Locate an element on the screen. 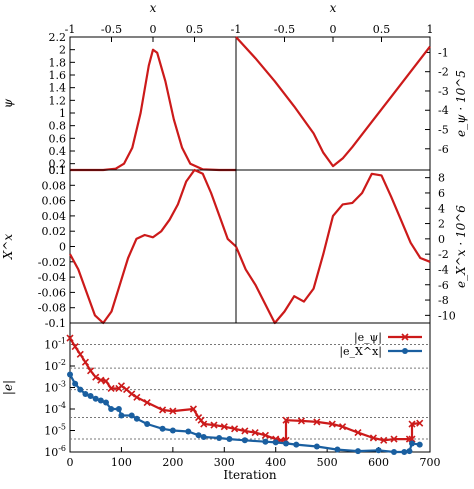  y-axis-label: X^x is located at coordinates (8, 247).